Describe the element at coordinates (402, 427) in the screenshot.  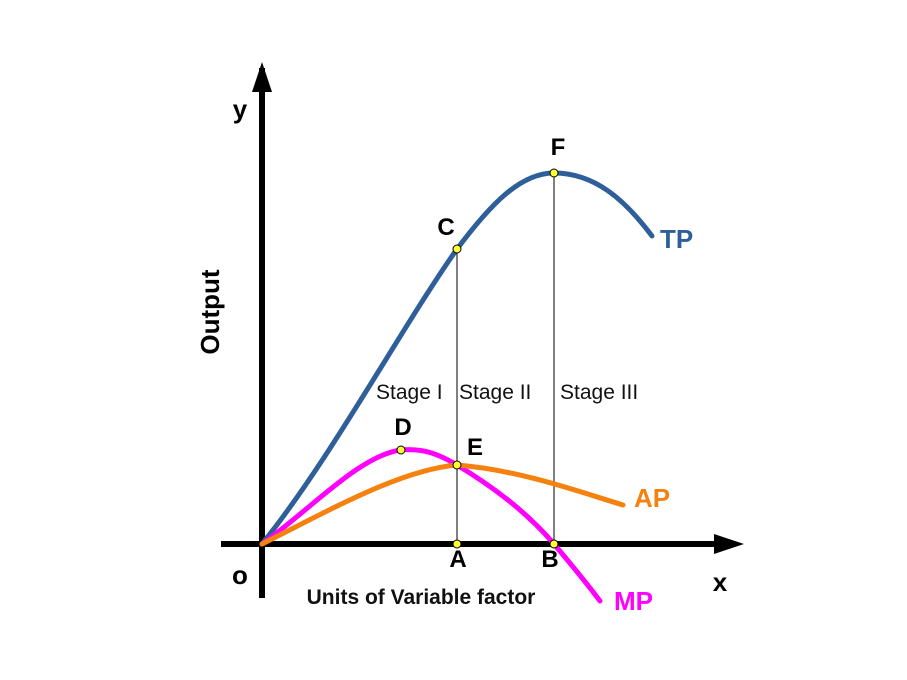
I see `point-d-label: D` at that location.